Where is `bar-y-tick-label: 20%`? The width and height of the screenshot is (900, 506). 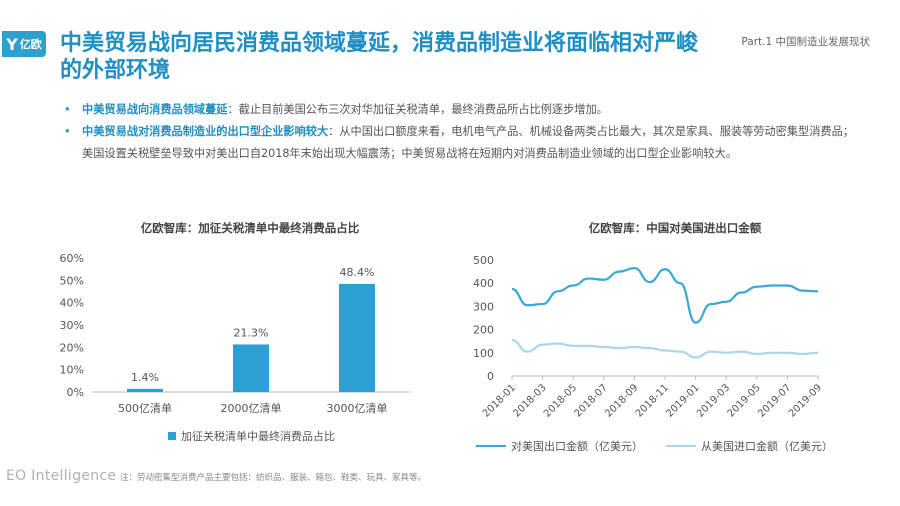 bar-y-tick-label: 20% is located at coordinates (72, 347).